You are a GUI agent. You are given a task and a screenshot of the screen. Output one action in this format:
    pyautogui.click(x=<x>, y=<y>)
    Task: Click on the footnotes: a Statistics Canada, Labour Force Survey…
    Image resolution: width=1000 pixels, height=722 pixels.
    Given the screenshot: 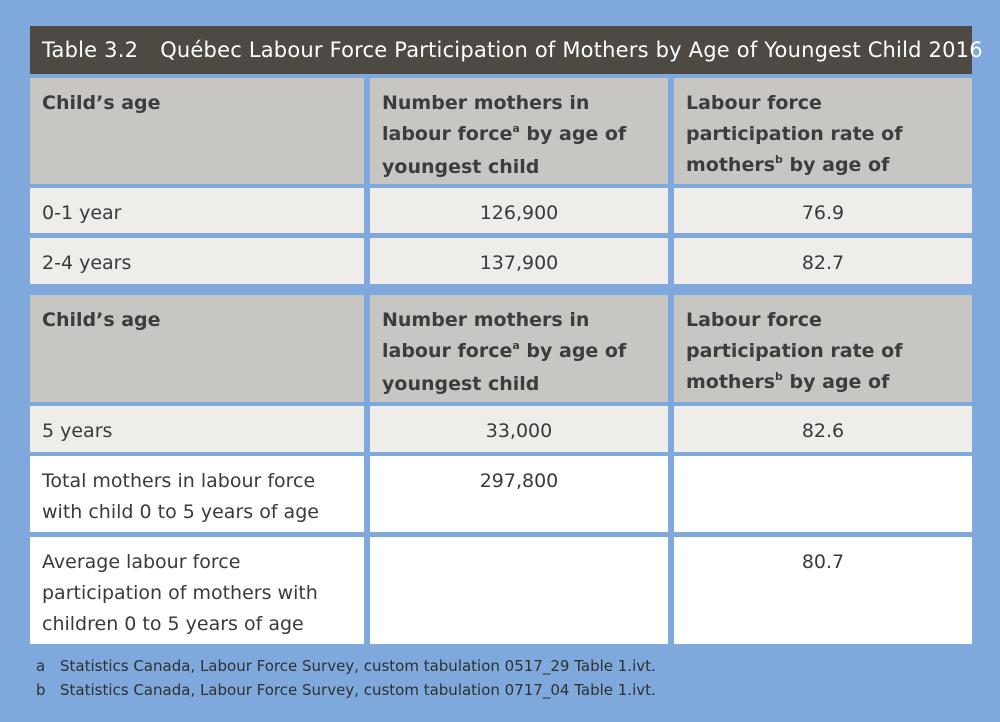 What is the action you would take?
    pyautogui.click(x=501, y=678)
    